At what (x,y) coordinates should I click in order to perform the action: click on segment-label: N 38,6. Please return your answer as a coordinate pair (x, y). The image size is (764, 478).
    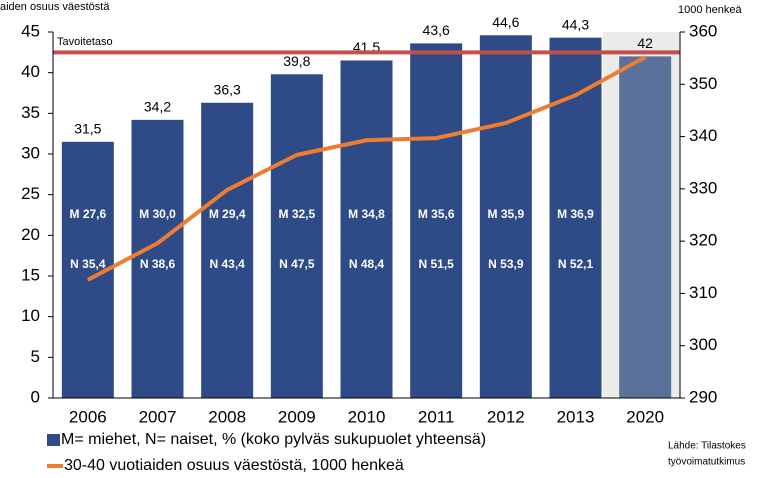
    Looking at the image, I should click on (158, 264).